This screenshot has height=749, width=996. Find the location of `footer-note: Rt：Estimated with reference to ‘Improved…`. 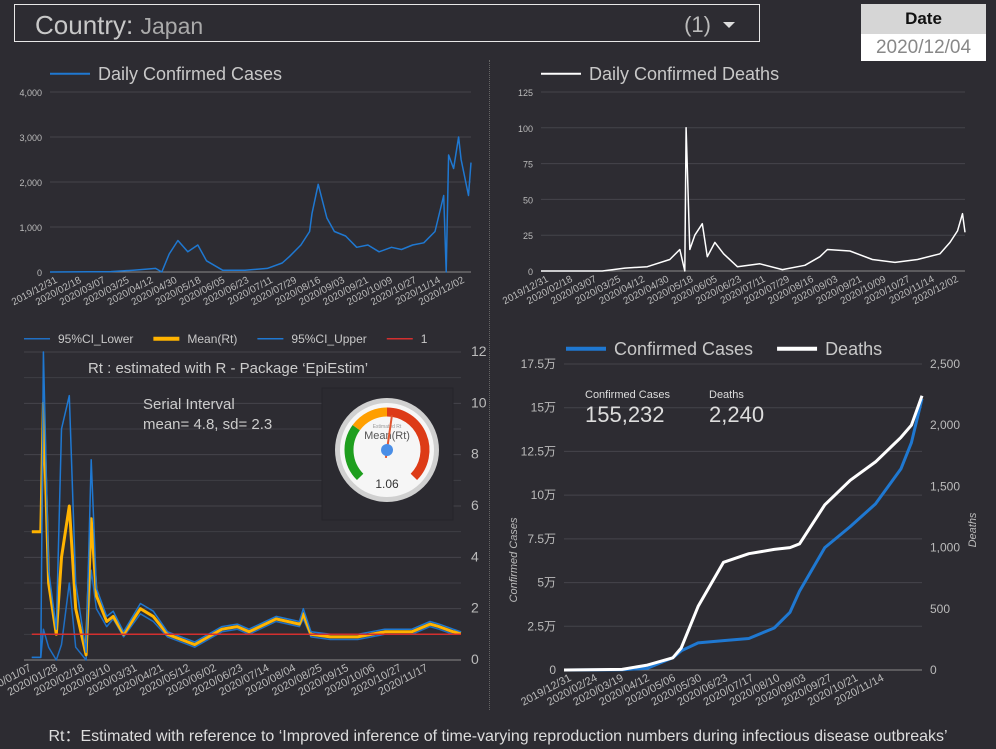

footer-note: Rt：Estimated with reference to ‘Improved… is located at coordinates (498, 736).